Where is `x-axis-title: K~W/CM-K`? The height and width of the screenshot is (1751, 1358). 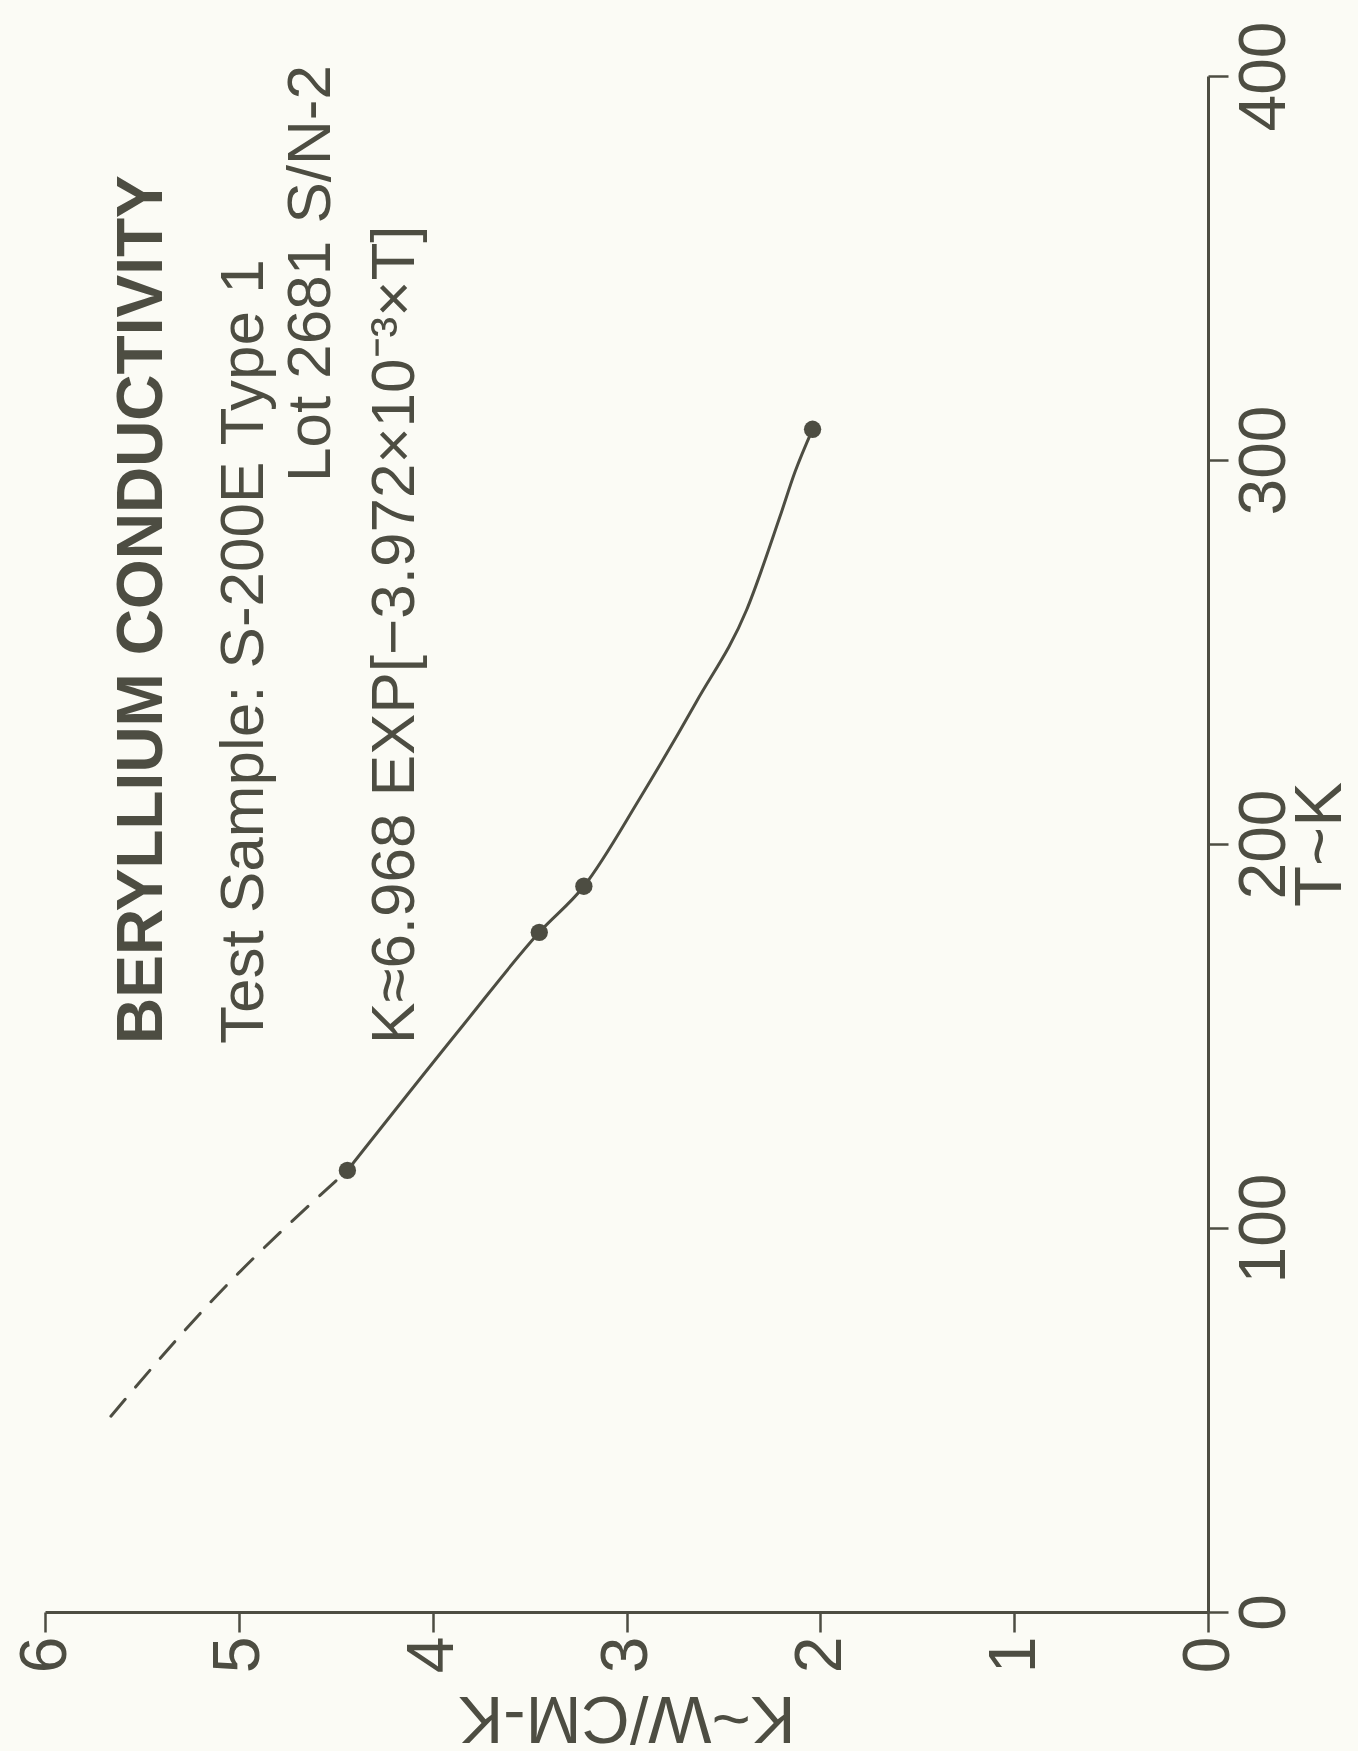
x-axis-title: K~W/CM-K is located at coordinates (627, 1716).